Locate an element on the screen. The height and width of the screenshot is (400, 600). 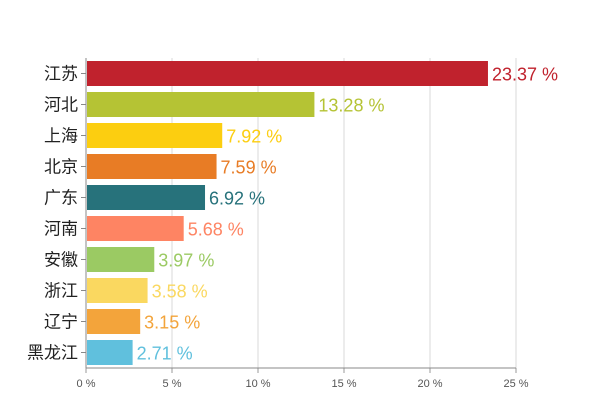
value-label: 7.92 % is located at coordinates (254, 137).